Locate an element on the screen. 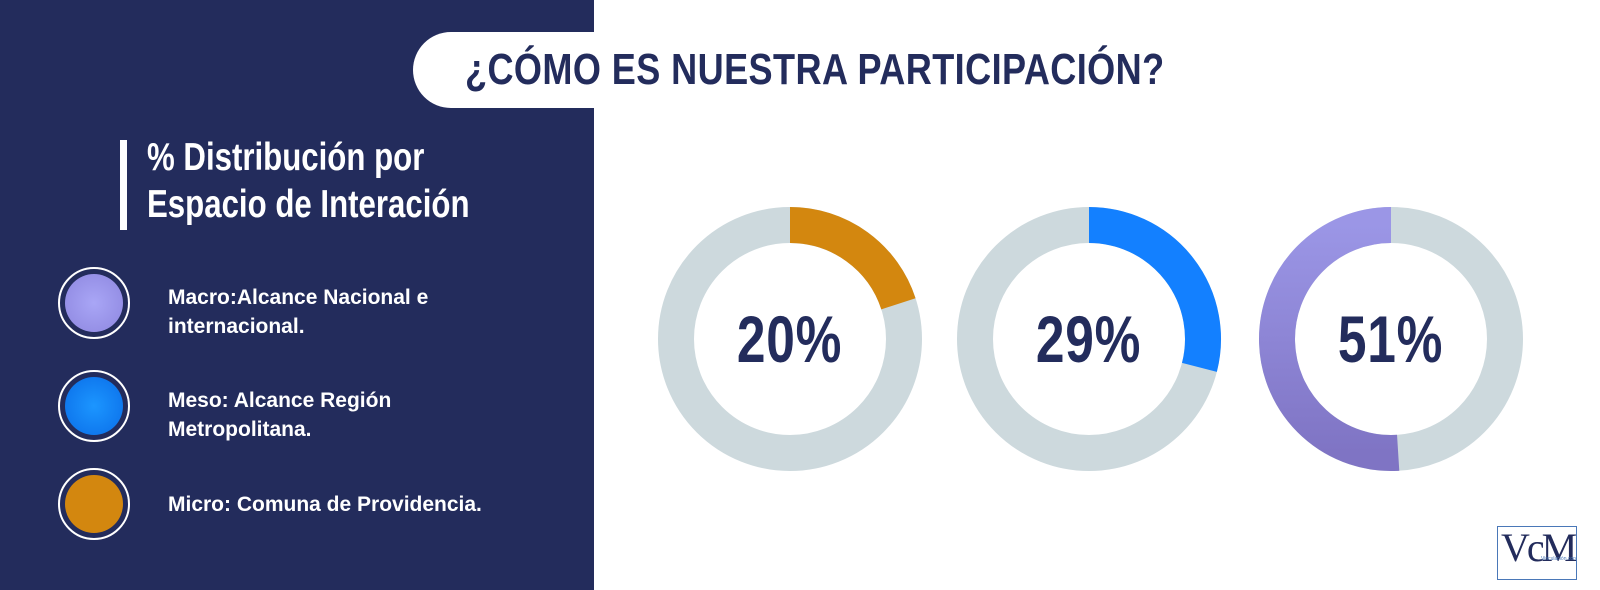 Image resolution: width=1600 pixels, height=590 pixels. donut-macro-svg is located at coordinates (1391, 339).